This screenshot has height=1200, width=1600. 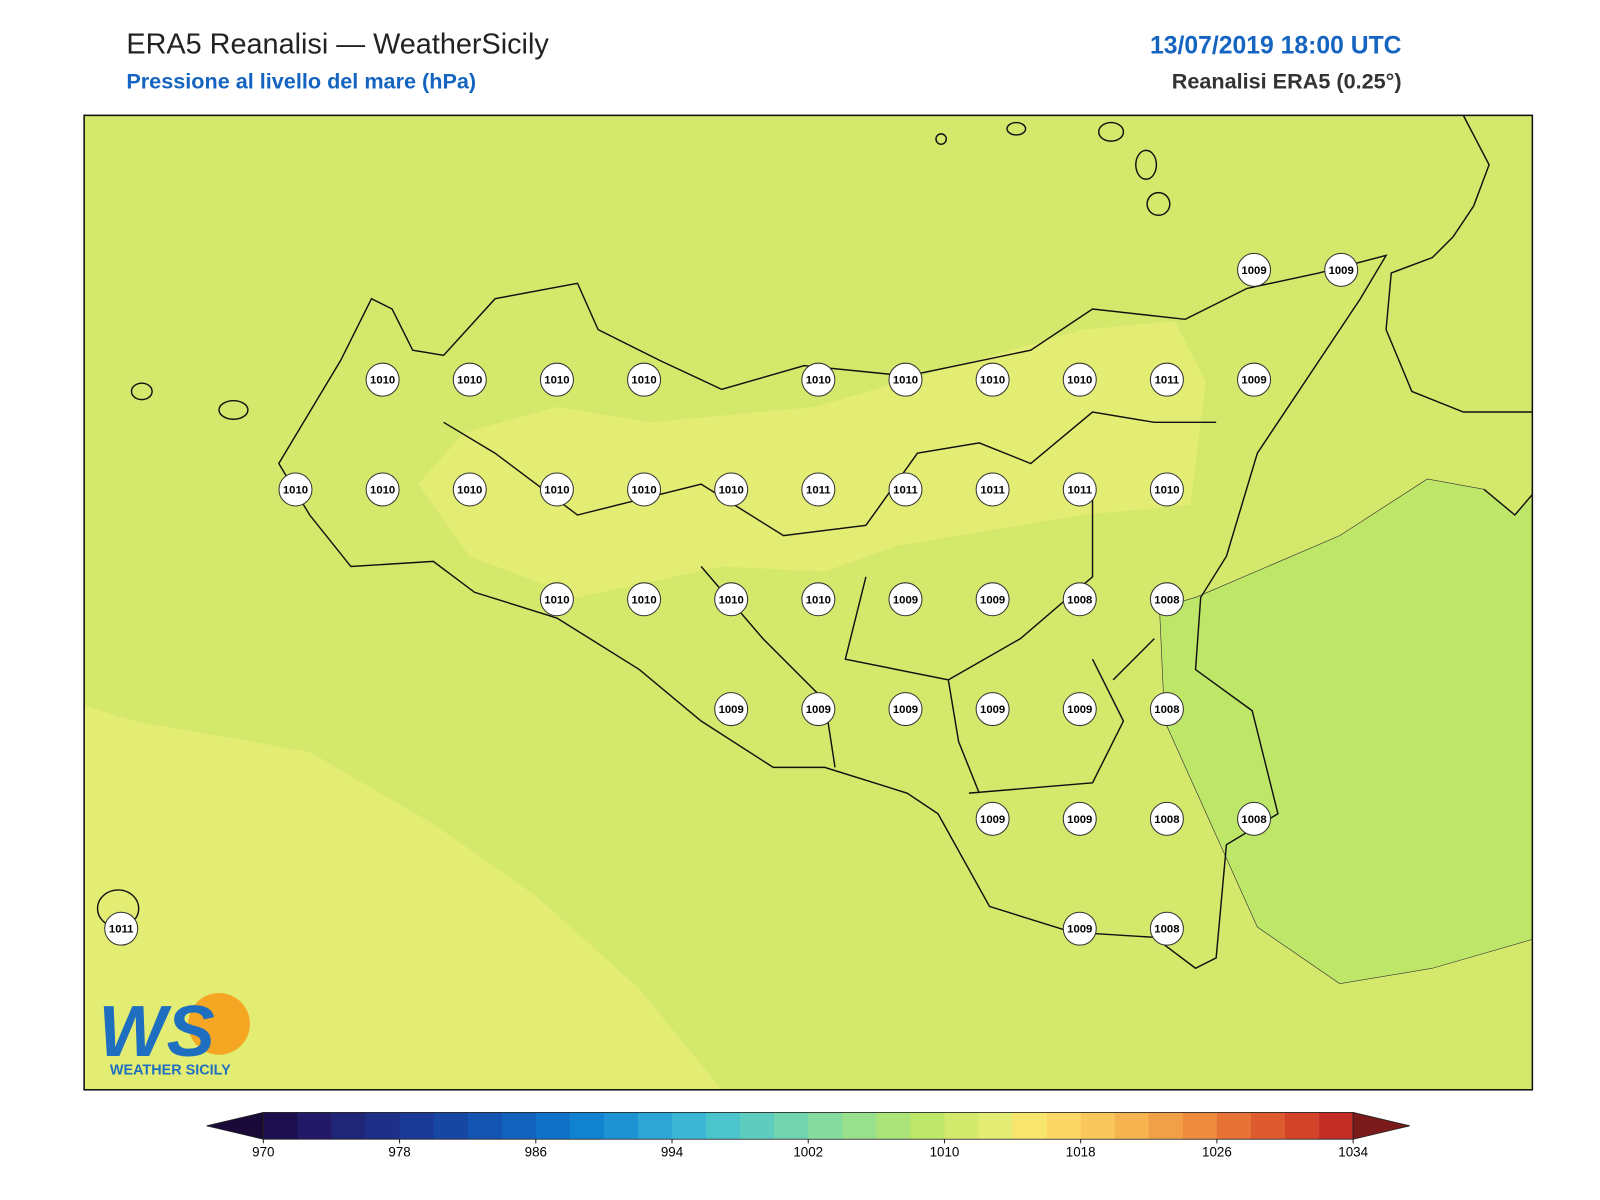 I want to click on colorbar: 970 978 986 994 1002 1010 1018 1026 1034, so click(x=808, y=1135).